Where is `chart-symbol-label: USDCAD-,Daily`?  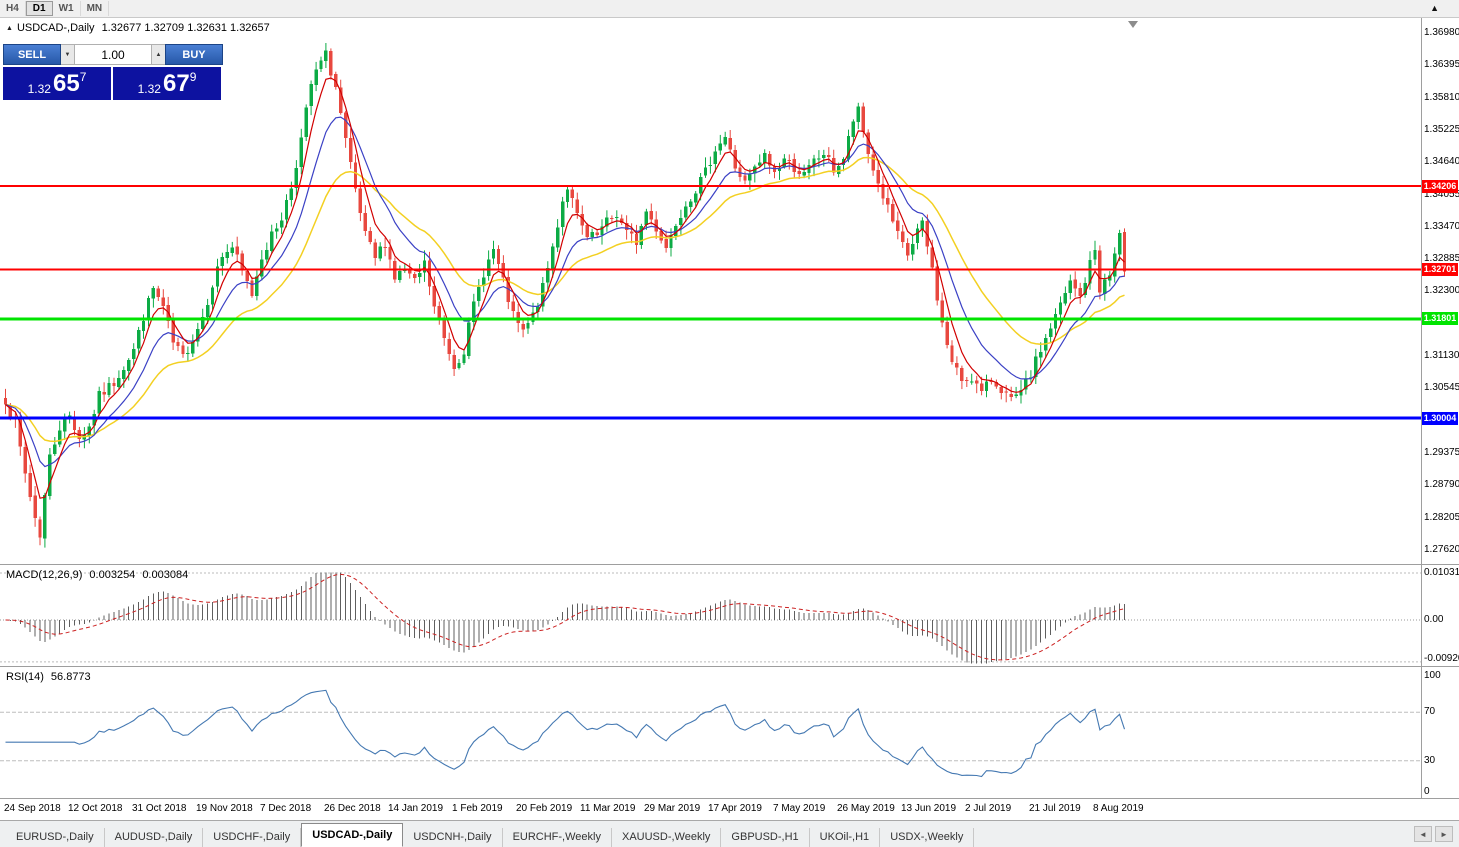 chart-symbol-label: USDCAD-,Daily is located at coordinates (55, 28).